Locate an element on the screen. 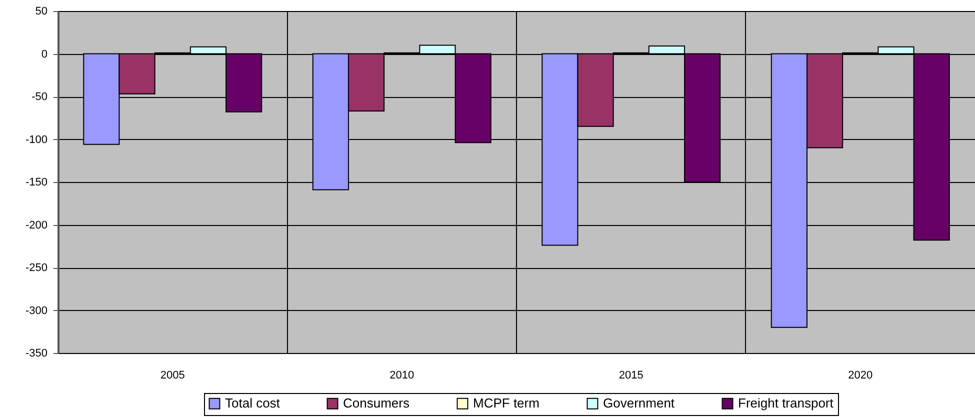 The width and height of the screenshot is (975, 417). x-tick-label: 2010 is located at coordinates (402, 376).